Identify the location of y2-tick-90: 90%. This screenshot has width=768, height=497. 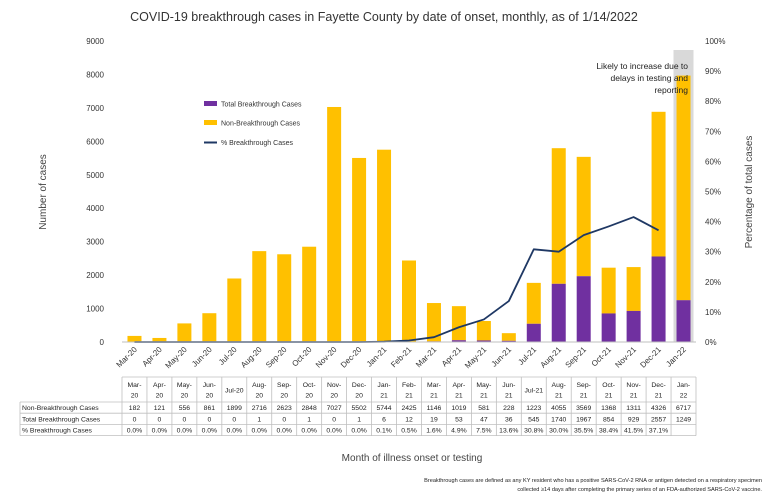
(713, 71).